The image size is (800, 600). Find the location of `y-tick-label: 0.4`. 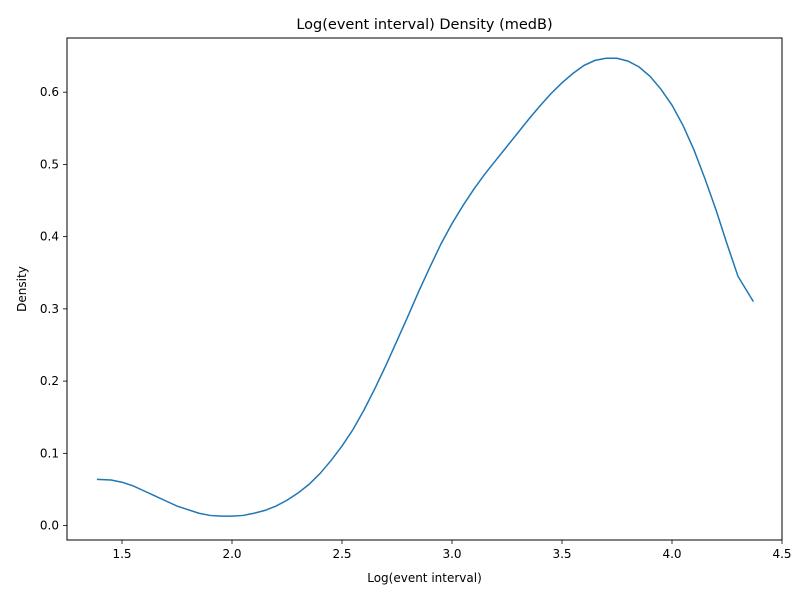

y-tick-label: 0.4 is located at coordinates (49, 237).